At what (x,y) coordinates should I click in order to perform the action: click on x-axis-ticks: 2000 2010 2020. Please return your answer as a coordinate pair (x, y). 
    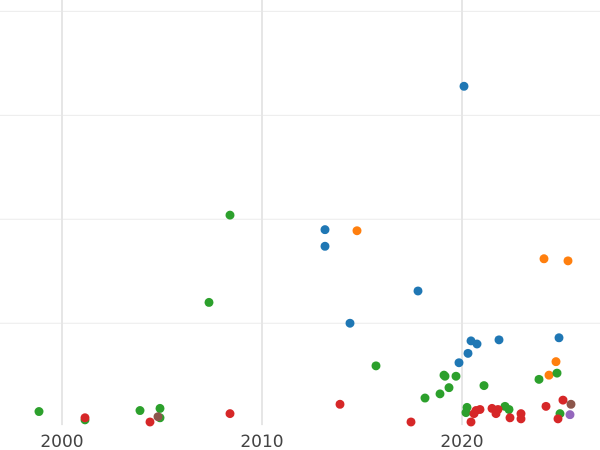
    Looking at the image, I should click on (261, 441).